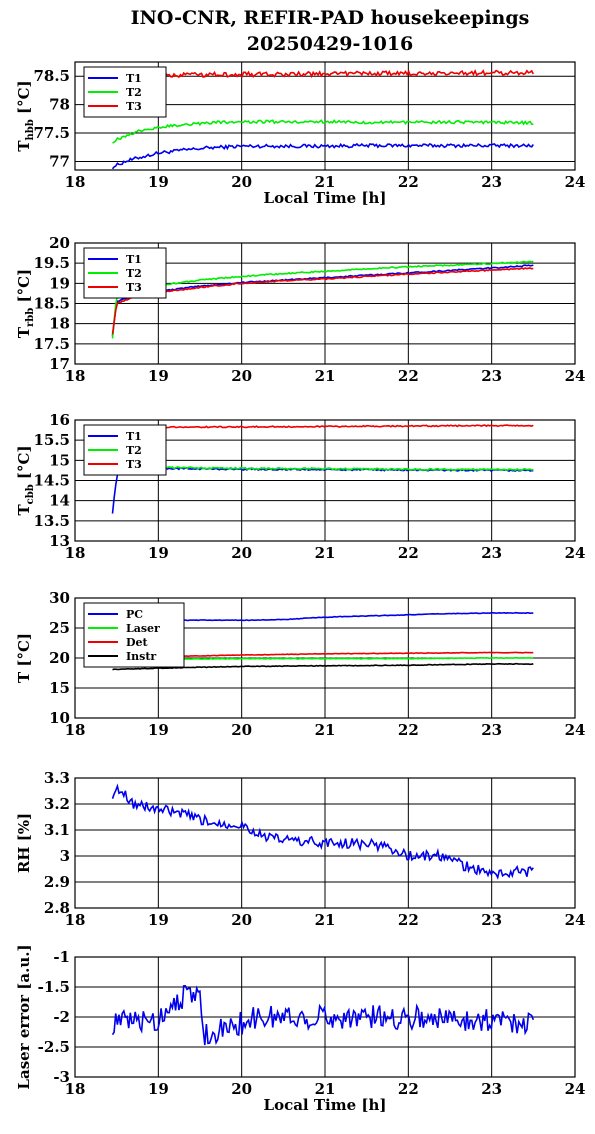 Image resolution: width=595 pixels, height=1134 pixels. Describe the element at coordinates (59, 283) in the screenshot. I see `y-tick-label: 19` at that location.